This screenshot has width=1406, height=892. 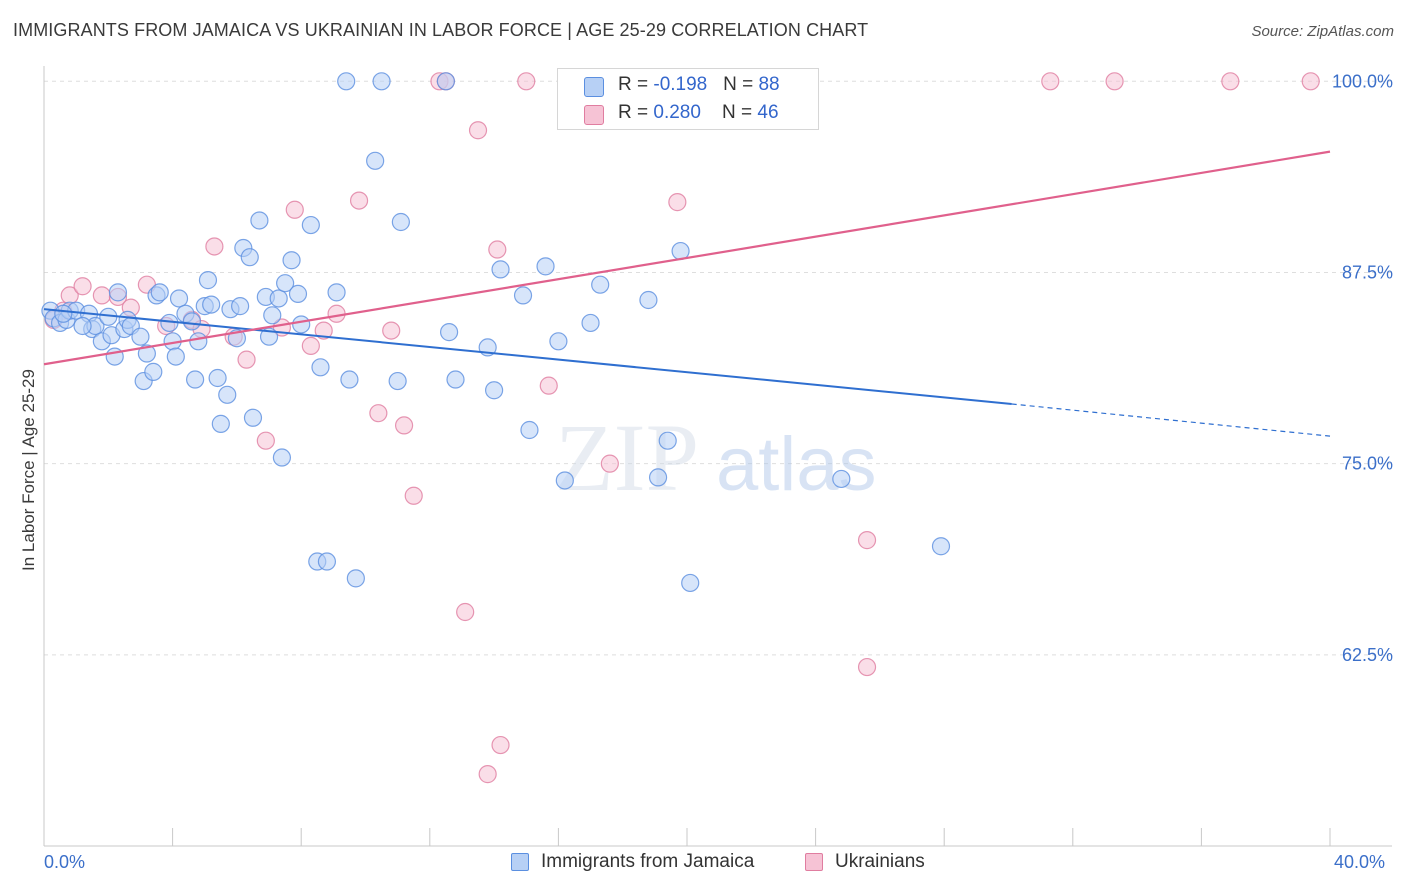 What do you see at coordinates (680, 84) in the screenshot?
I see `stats-r-value: -0.198` at bounding box center [680, 84].